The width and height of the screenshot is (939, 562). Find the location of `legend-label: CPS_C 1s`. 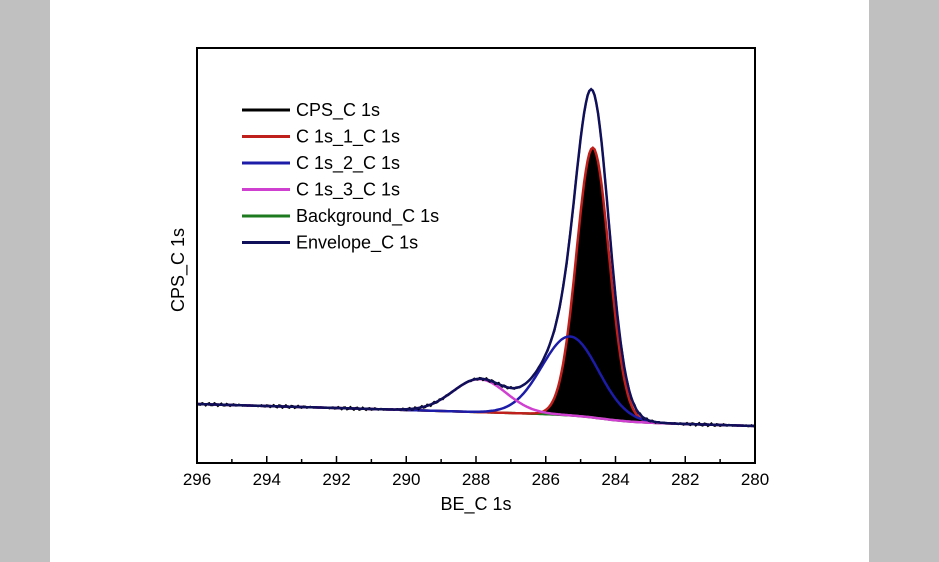

legend-label: CPS_C 1s is located at coordinates (338, 110).